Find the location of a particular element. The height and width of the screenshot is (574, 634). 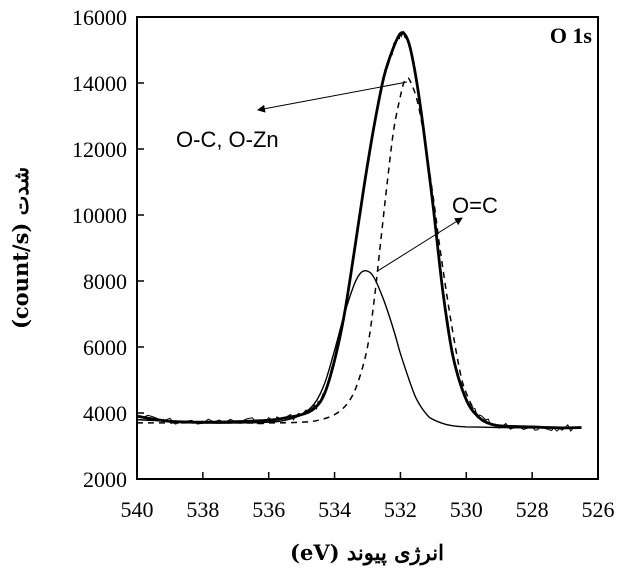

annotation-o-double-c: O=C is located at coordinates (475, 205).